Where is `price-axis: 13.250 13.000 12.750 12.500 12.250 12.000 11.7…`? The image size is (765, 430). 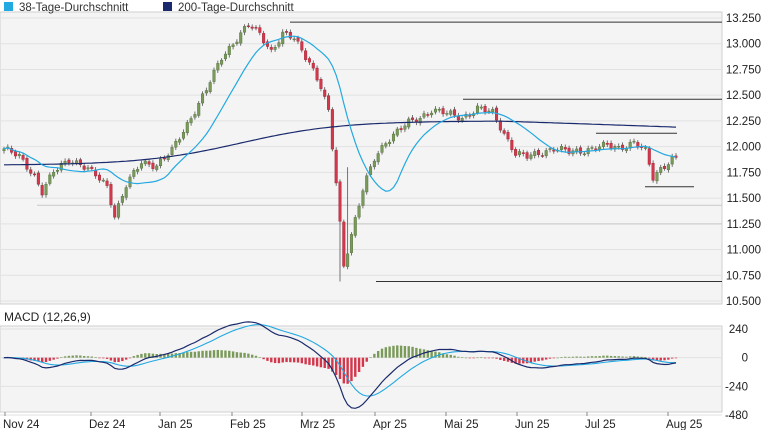 price-axis: 13.250 13.000 12.750 12.500 12.250 12.000 11.7… is located at coordinates (743, 160).